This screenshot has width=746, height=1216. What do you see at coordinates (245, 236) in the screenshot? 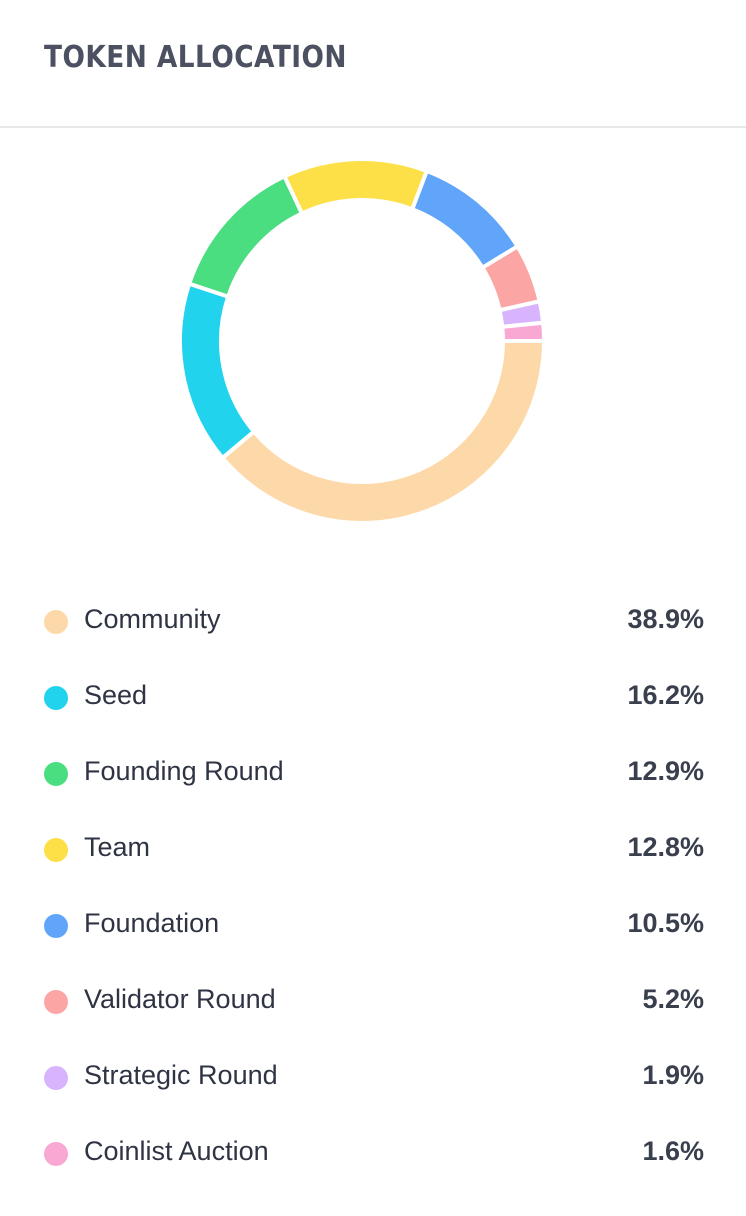
I see `donut-segment-founding-round` at bounding box center [245, 236].